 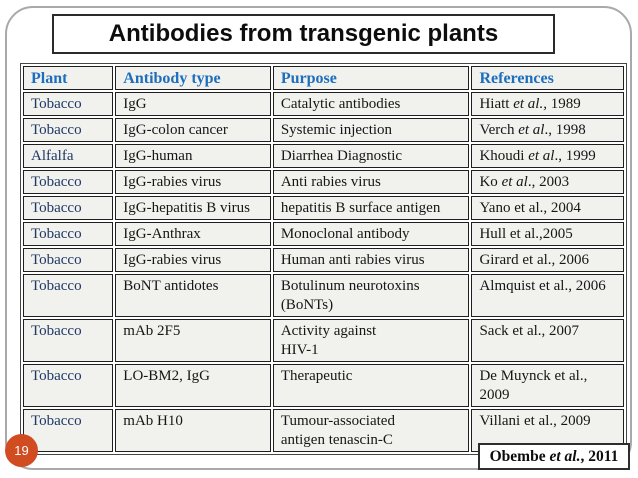 What do you see at coordinates (504, 156) in the screenshot?
I see `reference-text: Khoudi` at bounding box center [504, 156].